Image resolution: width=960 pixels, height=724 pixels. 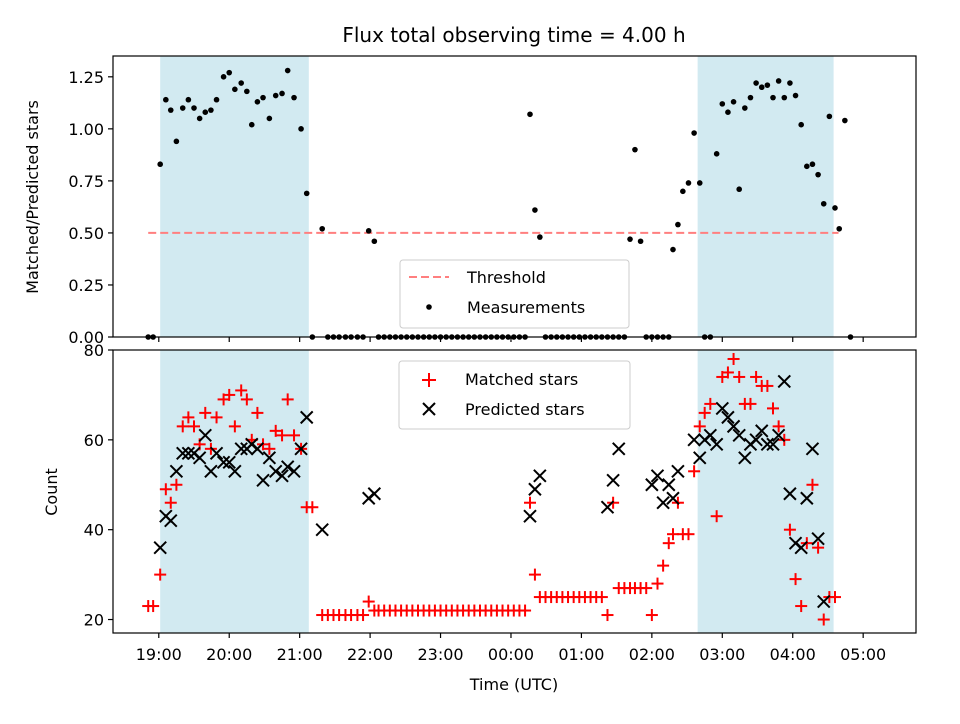 I want to click on x-tick-label: 04:00, so click(x=793, y=654).